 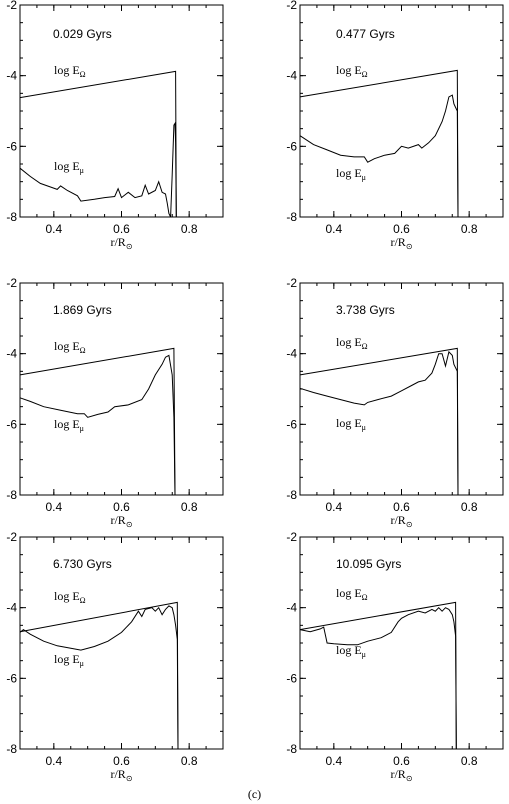 I want to click on age-annotation: 0.029 Gyrs, so click(x=82, y=34).